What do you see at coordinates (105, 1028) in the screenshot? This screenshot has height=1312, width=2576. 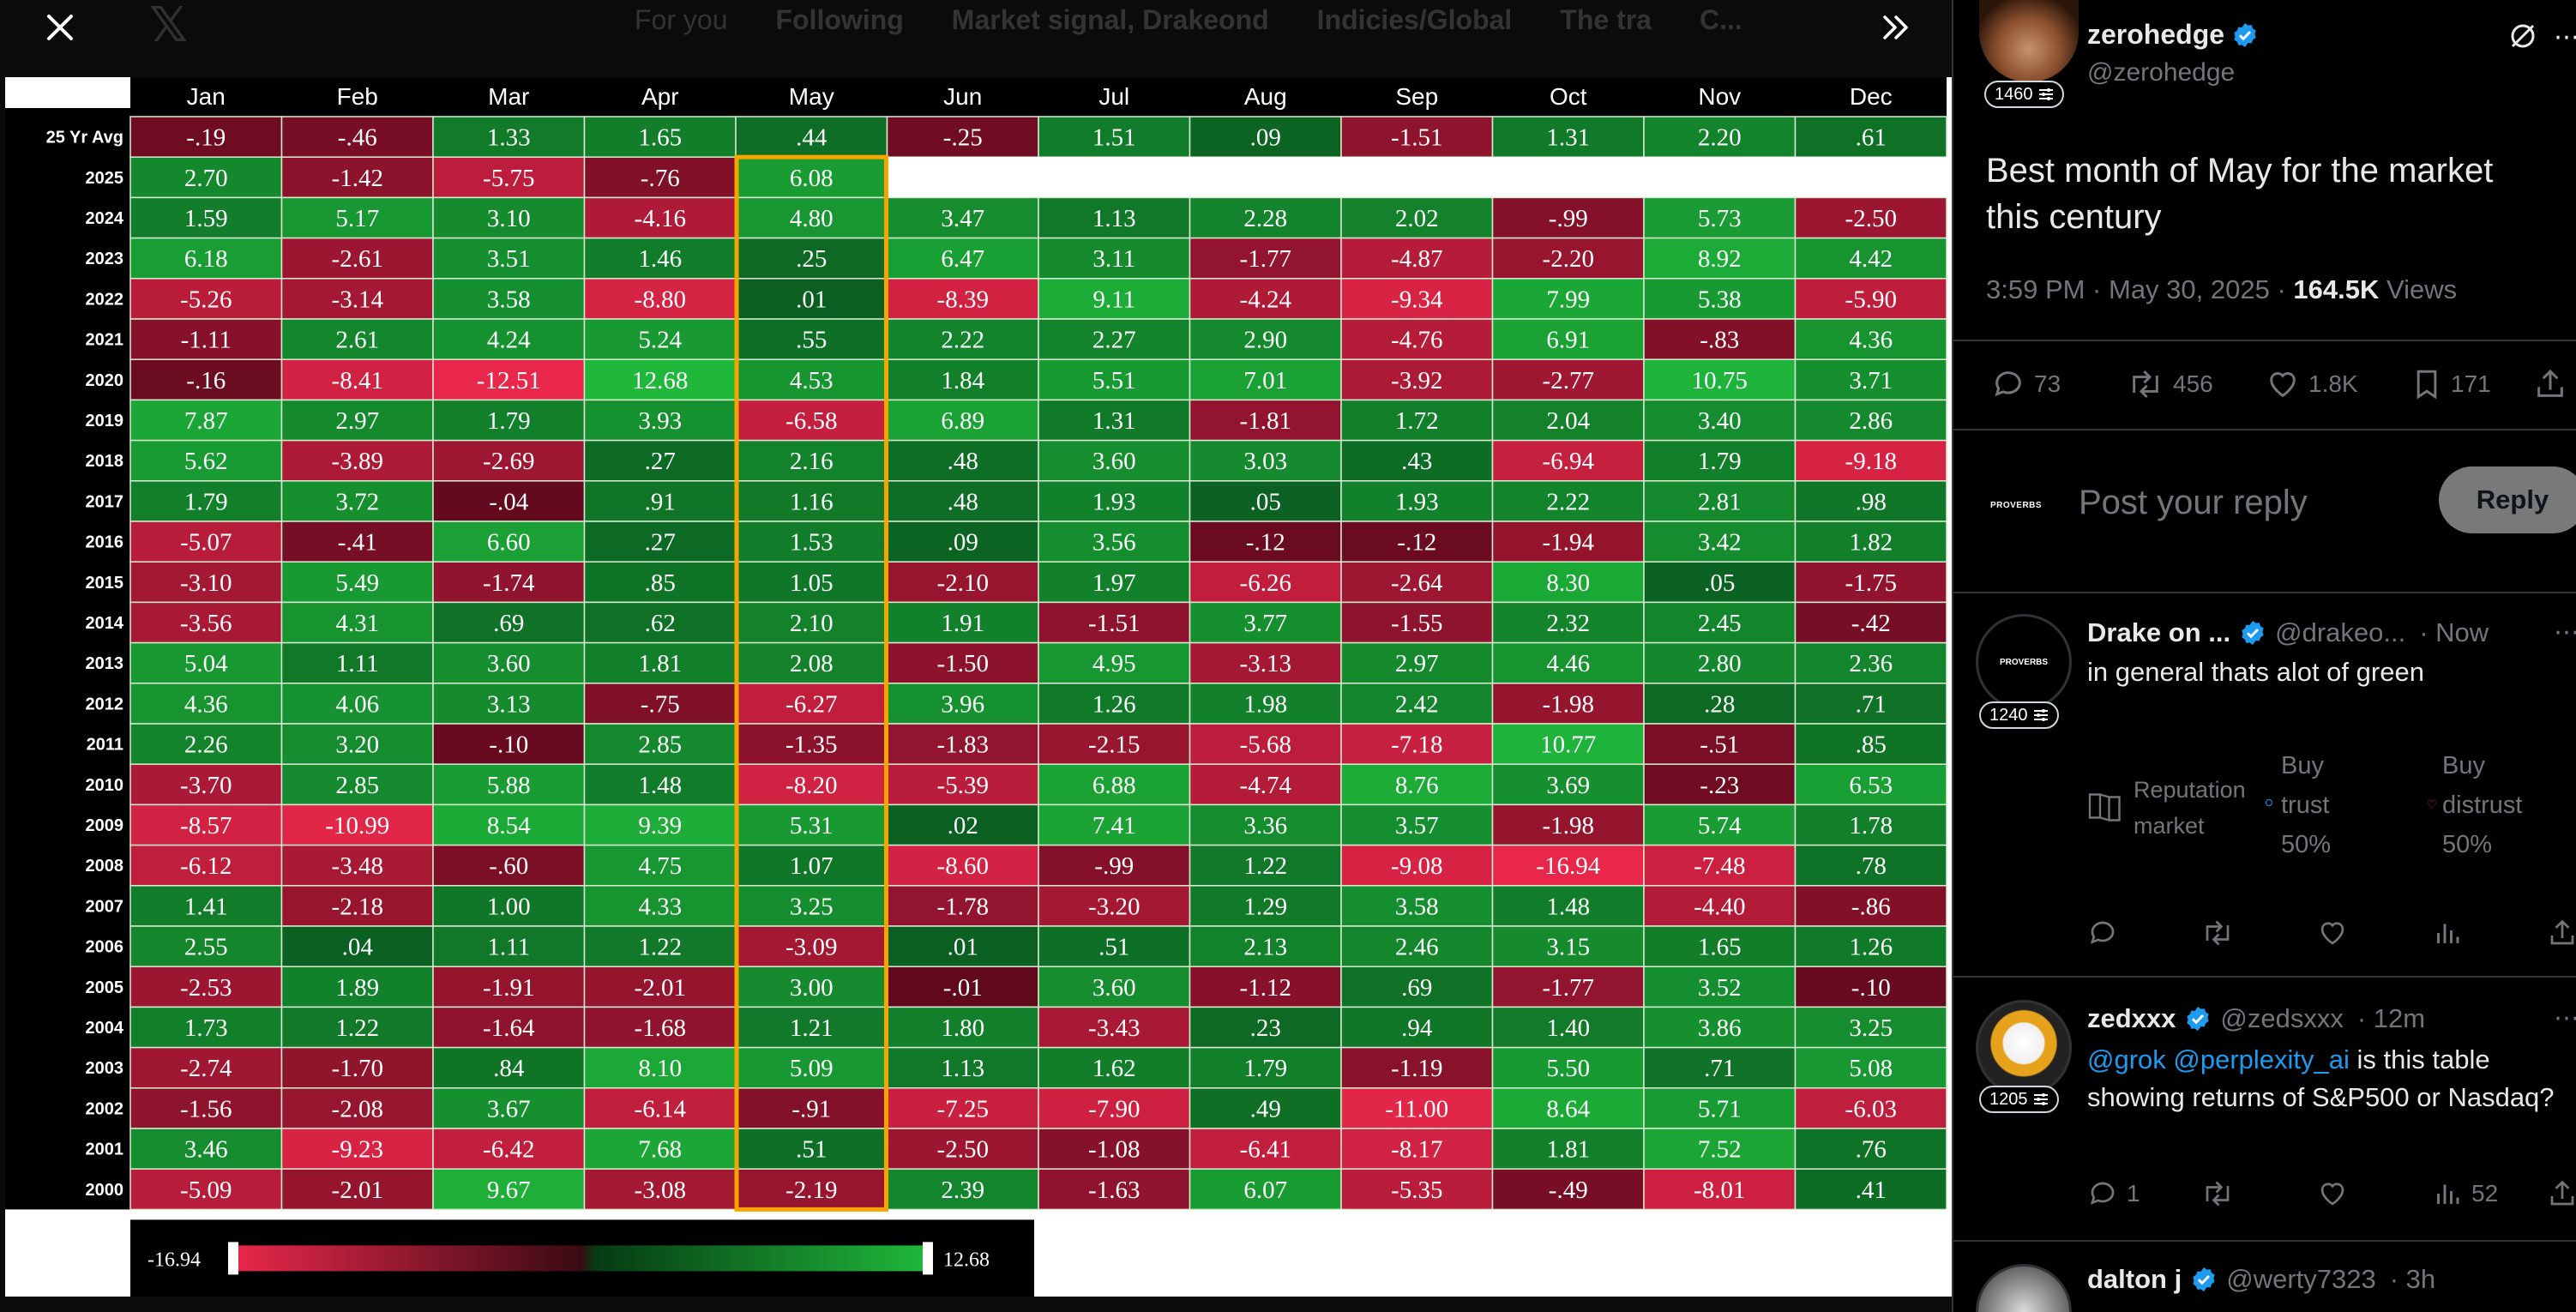 I see `row-label: 2004` at bounding box center [105, 1028].